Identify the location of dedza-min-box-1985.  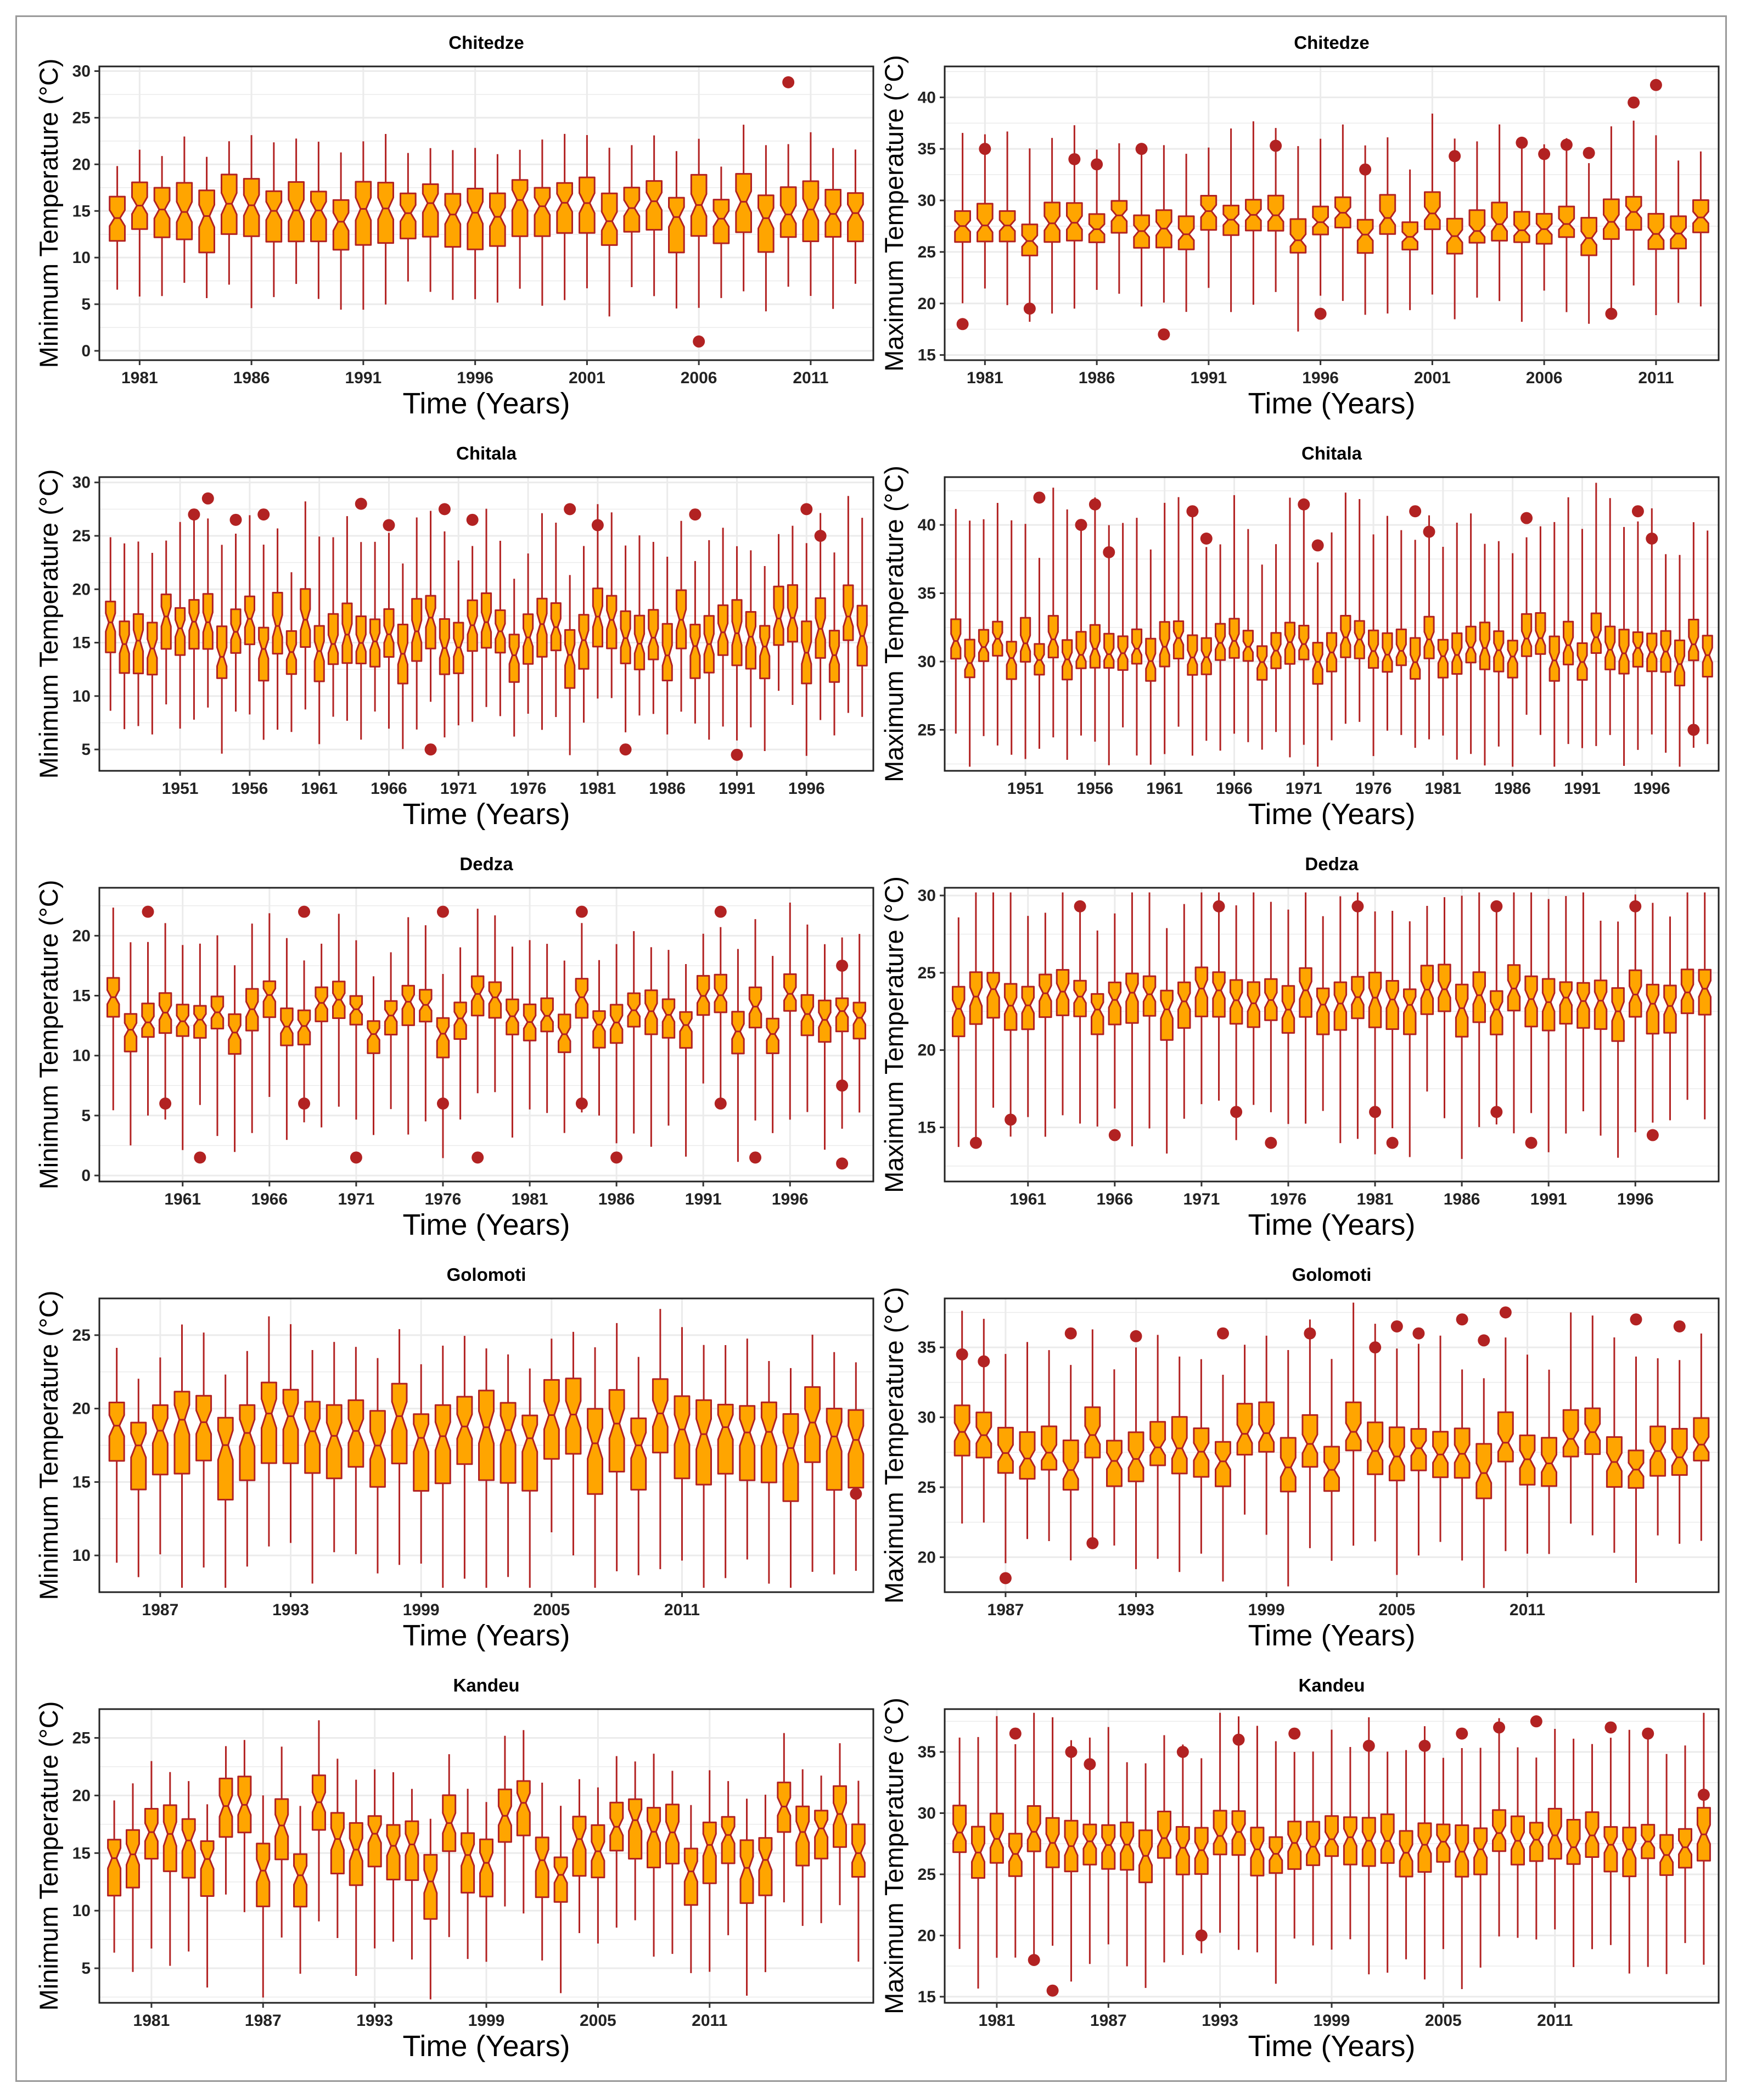
(599, 1038).